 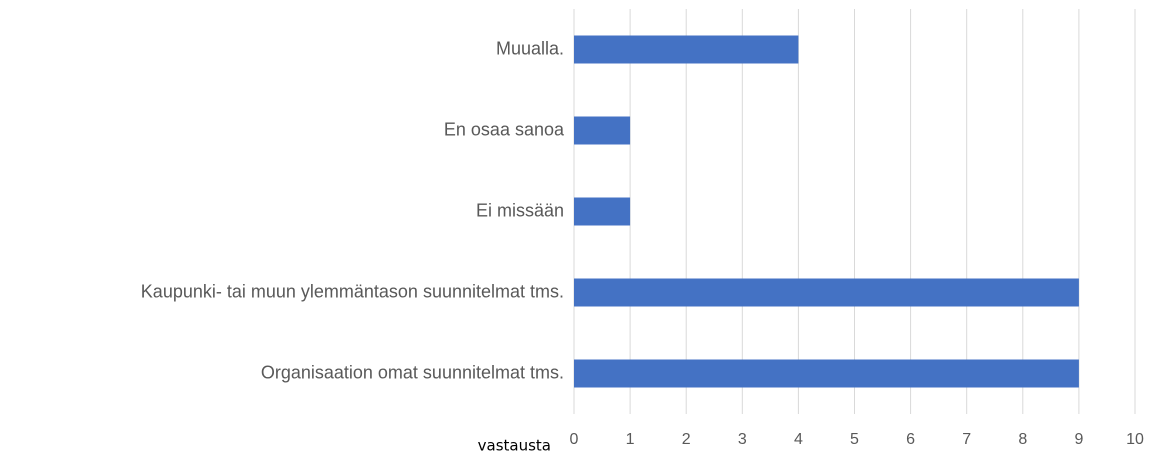 I want to click on x-tick-label: 1, so click(x=630, y=439).